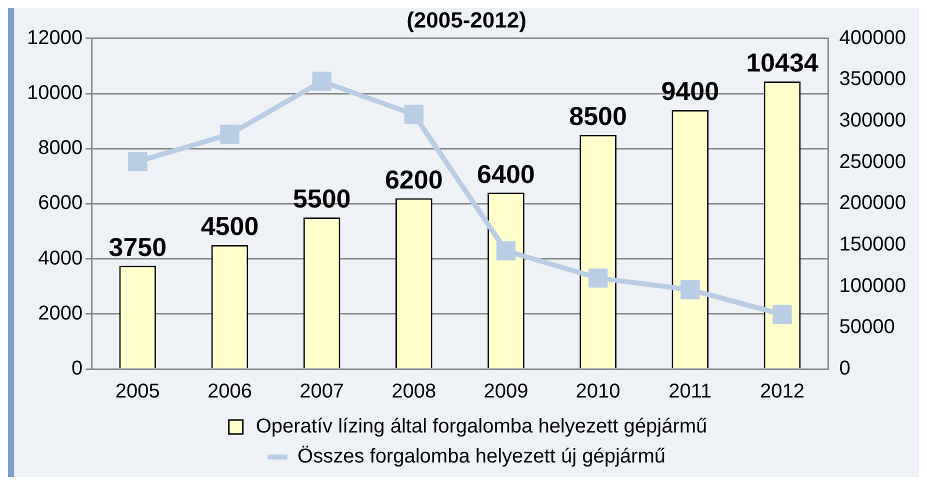 The width and height of the screenshot is (927, 485). I want to click on y2-tick-label: 100000, so click(872, 285).